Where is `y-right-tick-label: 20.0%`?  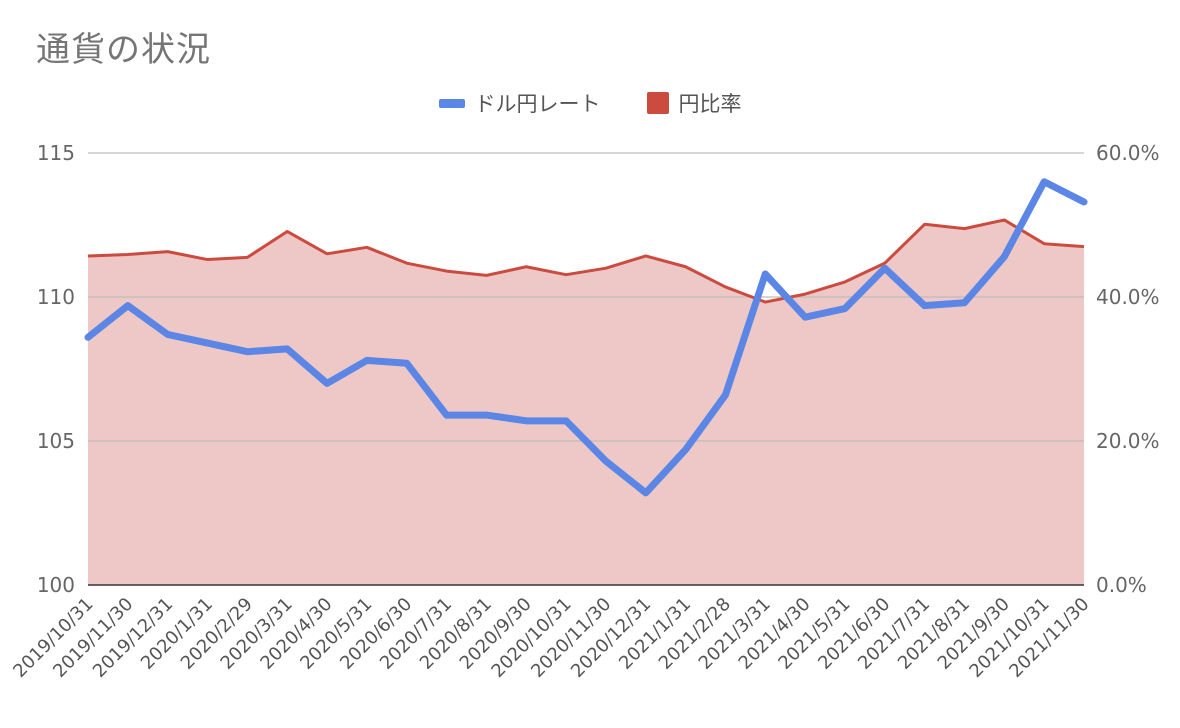
y-right-tick-label: 20.0% is located at coordinates (1128, 441).